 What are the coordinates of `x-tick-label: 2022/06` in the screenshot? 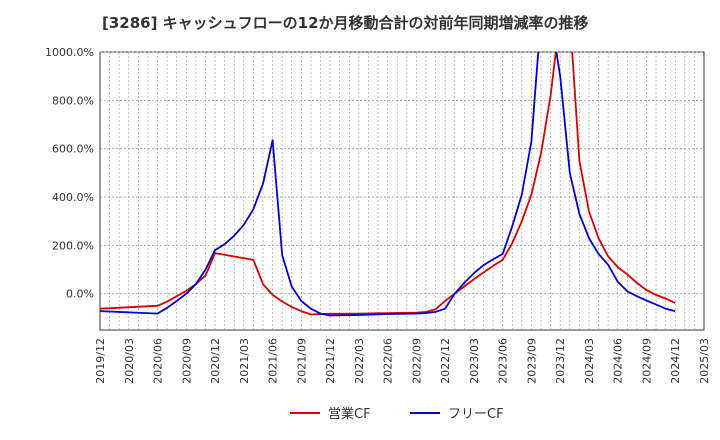 It's located at (388, 361).